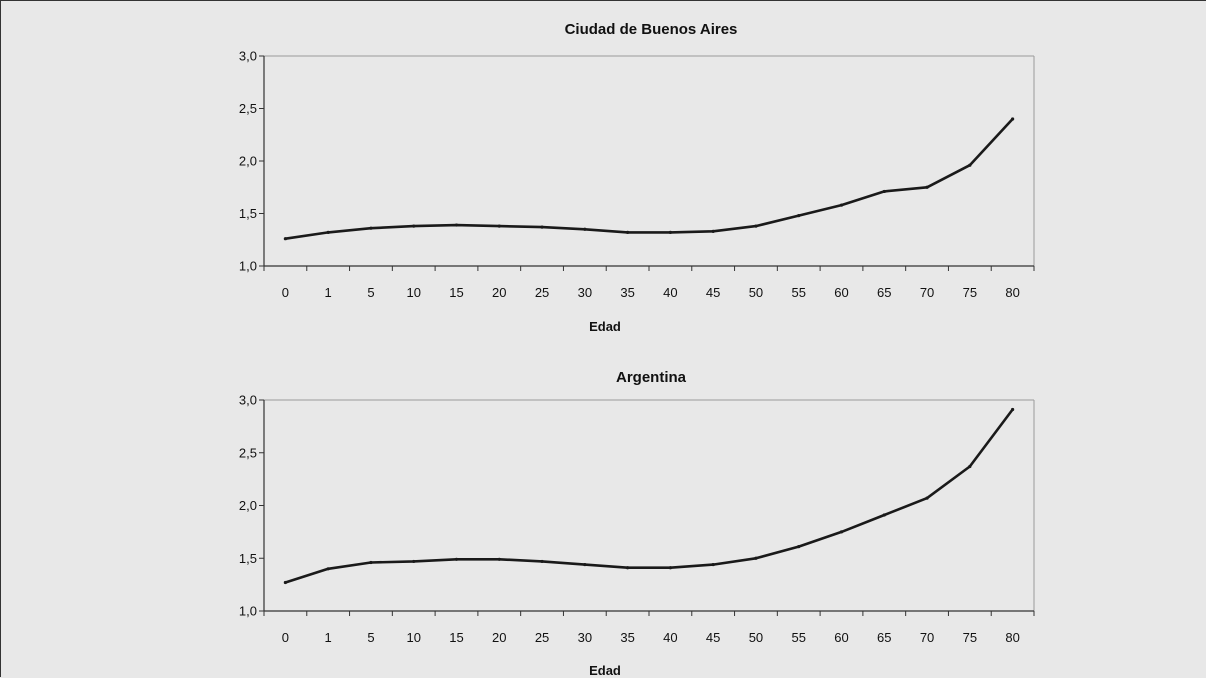 Image resolution: width=1206 pixels, height=678 pixels. I want to click on series-line, so click(649, 178).